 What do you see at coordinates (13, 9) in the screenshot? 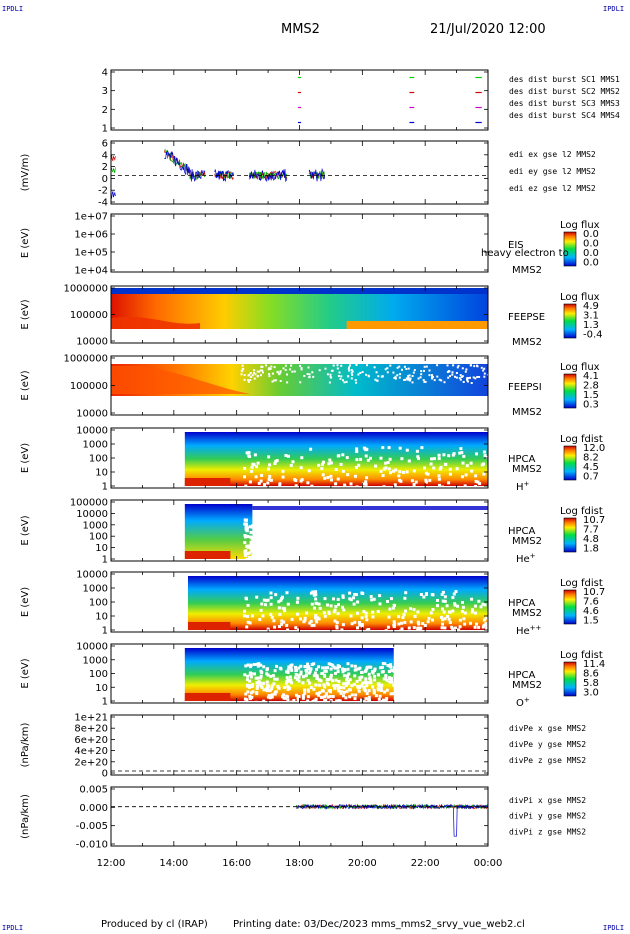
I see `corner-mark-top-left: IPDLI` at bounding box center [13, 9].